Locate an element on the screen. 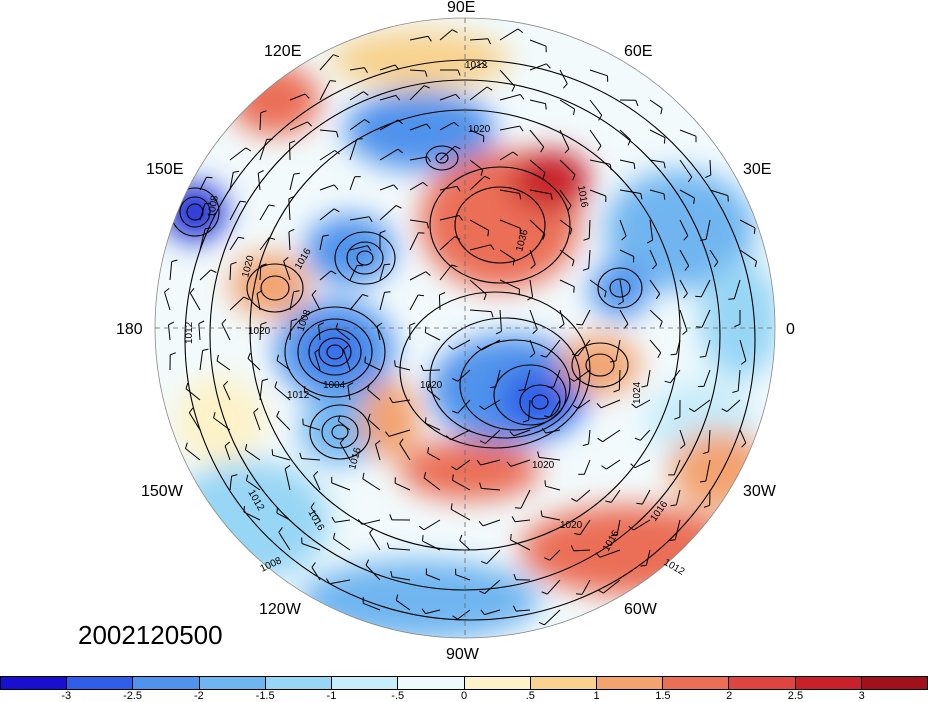 Image resolution: width=928 pixels, height=702 pixels. isobar-label: 1004 is located at coordinates (334, 385).